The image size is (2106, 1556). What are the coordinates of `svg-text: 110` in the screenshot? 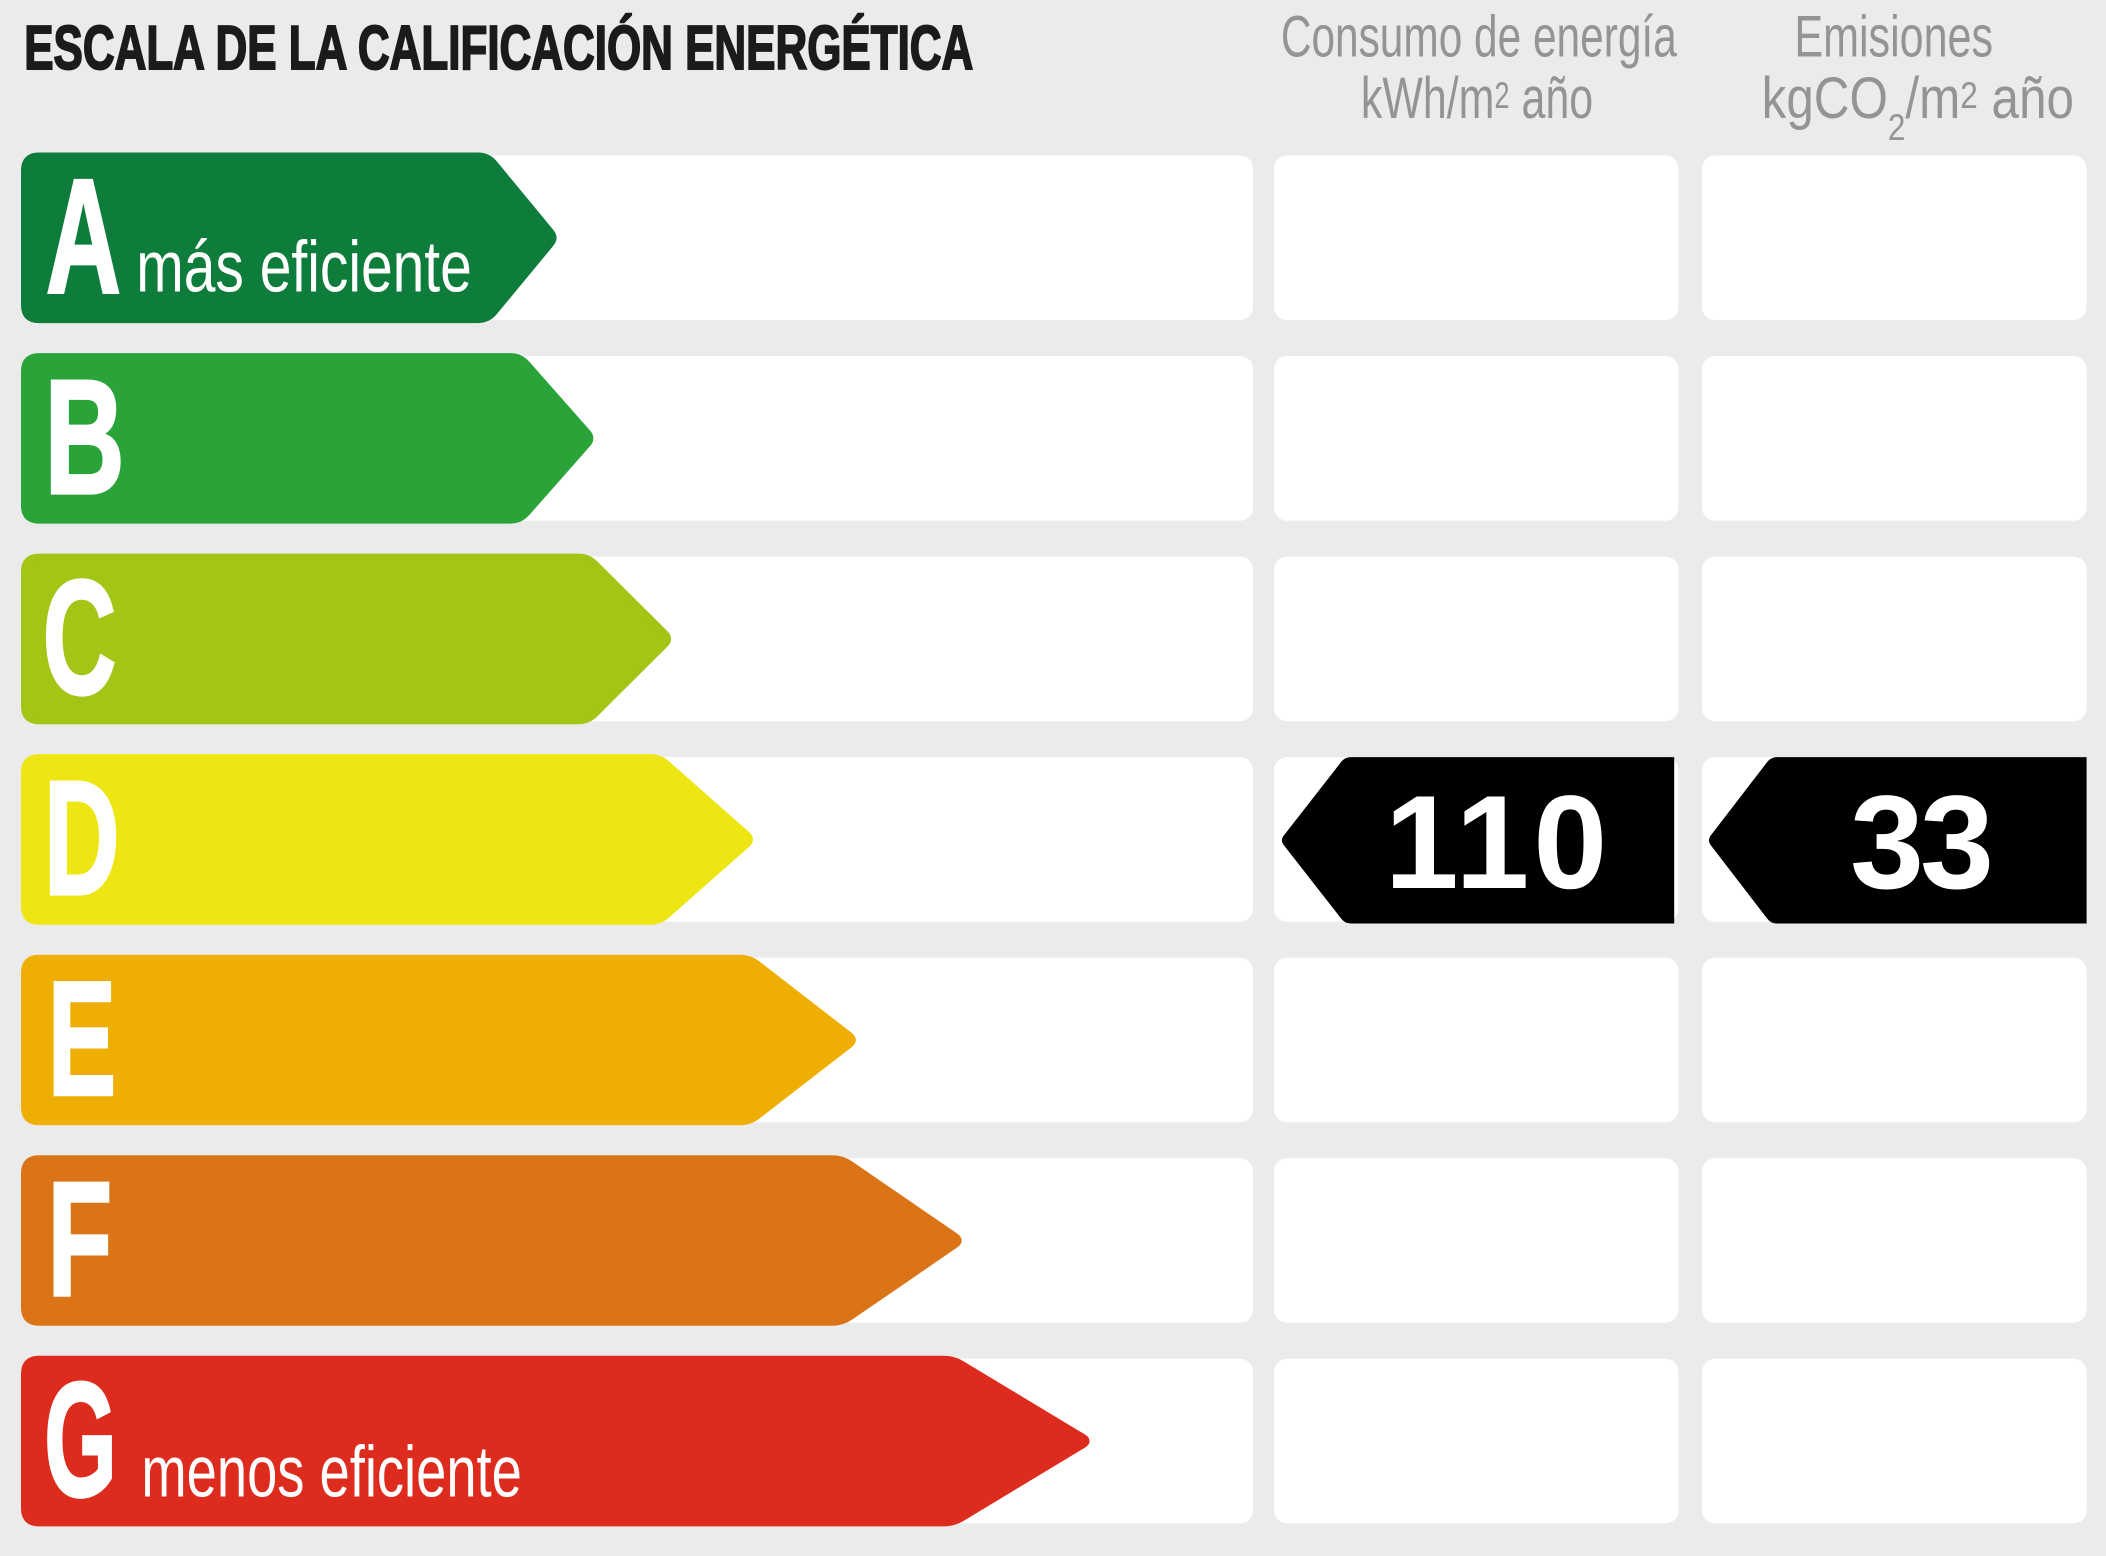 It's located at (1498, 843).